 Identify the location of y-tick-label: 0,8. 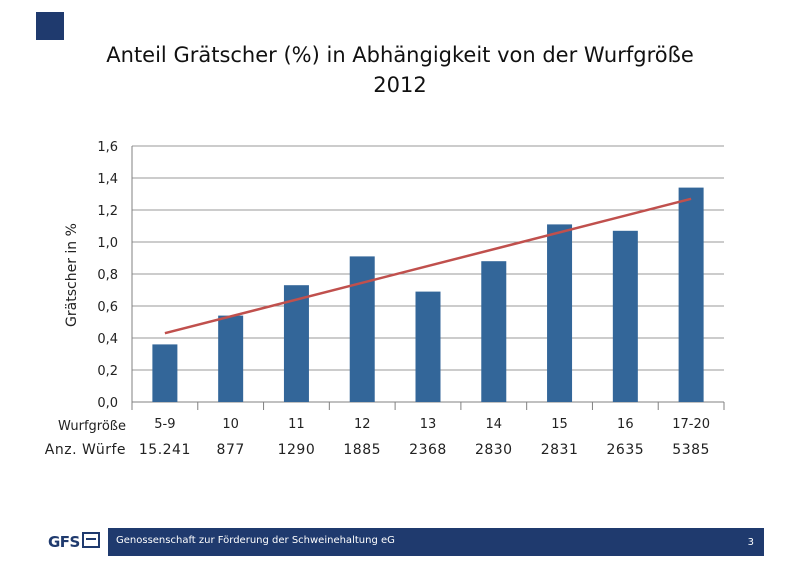
(107, 275).